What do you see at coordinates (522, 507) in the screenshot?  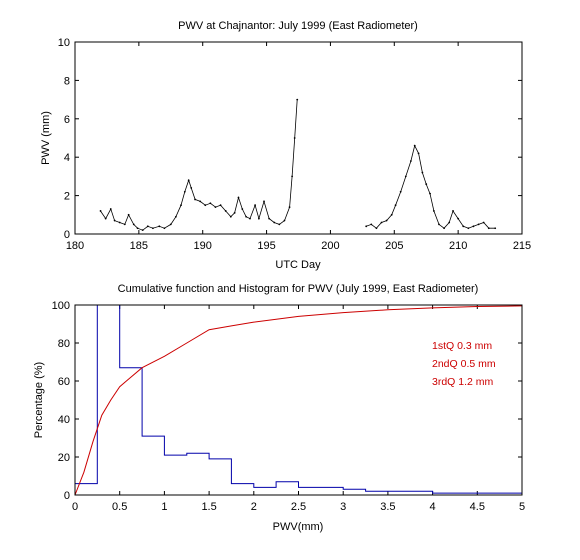 I see `bottom-xtick-label: 5` at bounding box center [522, 507].